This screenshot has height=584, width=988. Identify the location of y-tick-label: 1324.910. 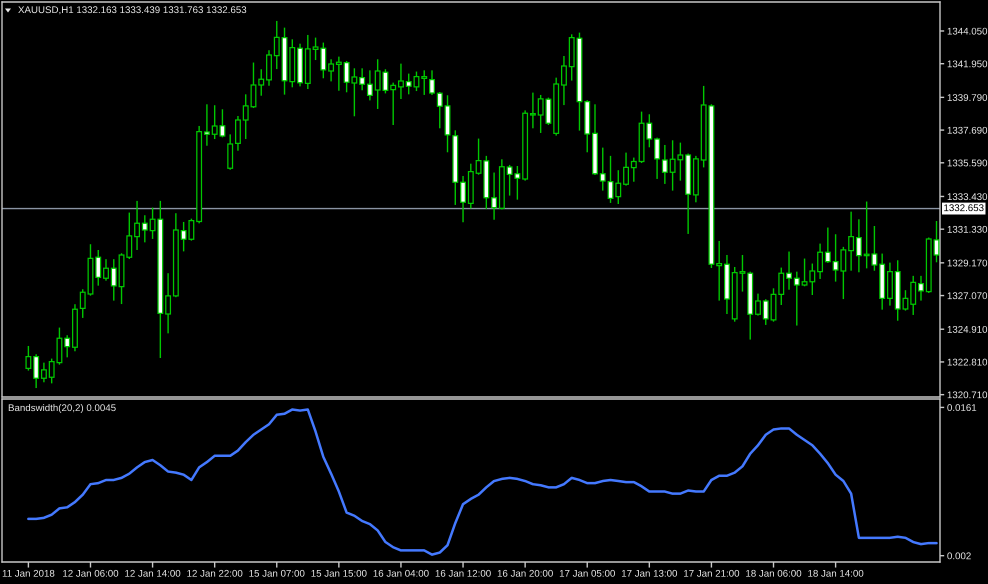
(968, 329).